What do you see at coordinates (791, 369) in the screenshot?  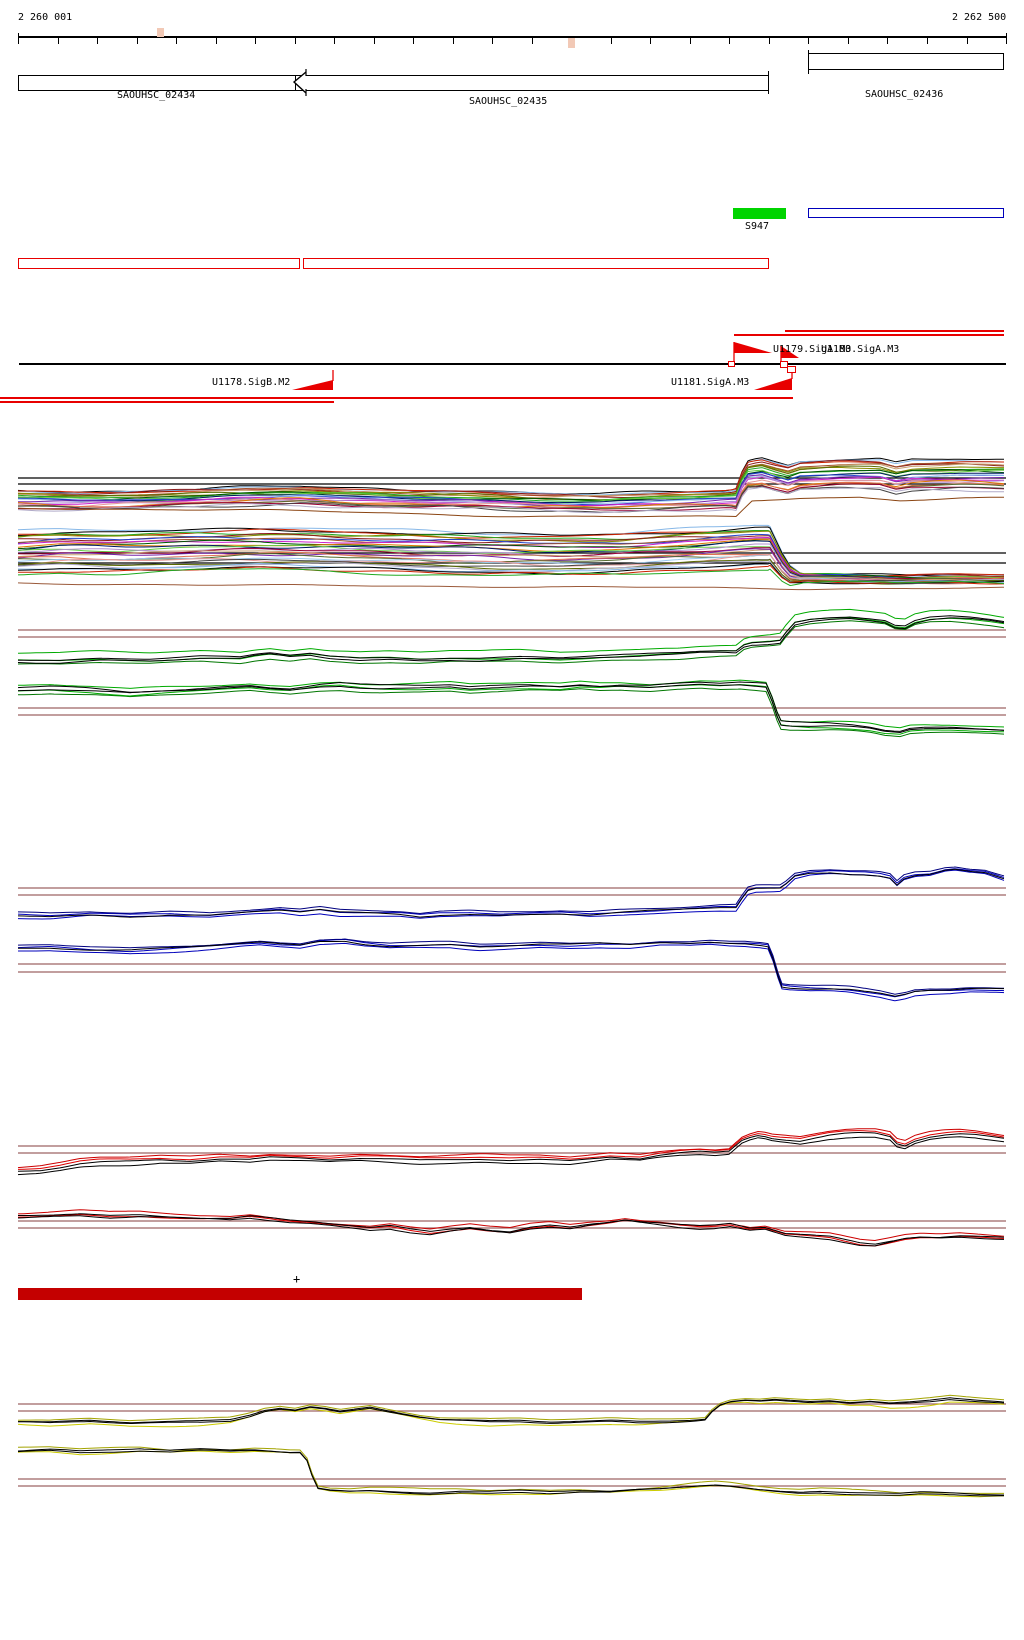 I see `tss-marker-U1181` at bounding box center [791, 369].